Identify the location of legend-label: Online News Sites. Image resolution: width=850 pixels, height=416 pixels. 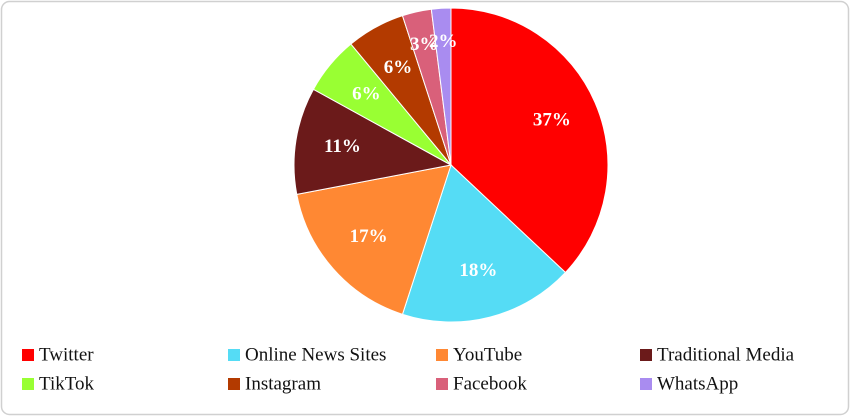
(315, 354).